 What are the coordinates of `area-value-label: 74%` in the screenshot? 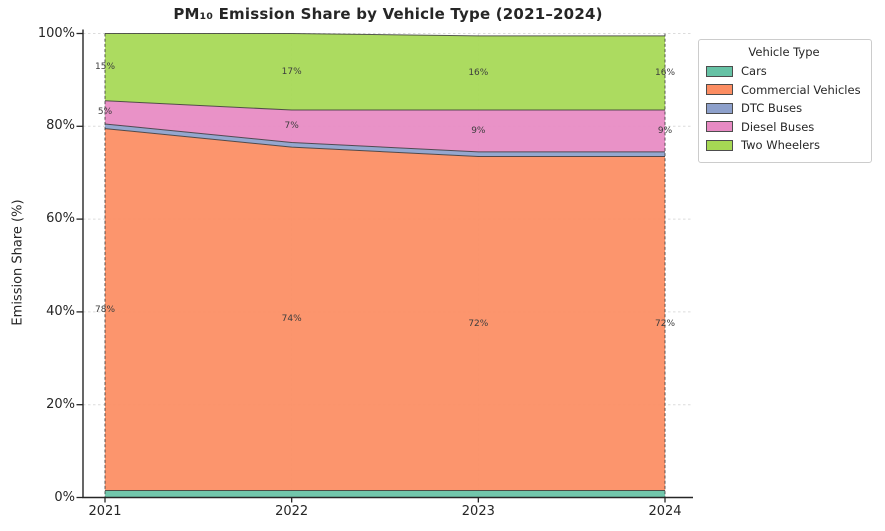 It's located at (291, 318).